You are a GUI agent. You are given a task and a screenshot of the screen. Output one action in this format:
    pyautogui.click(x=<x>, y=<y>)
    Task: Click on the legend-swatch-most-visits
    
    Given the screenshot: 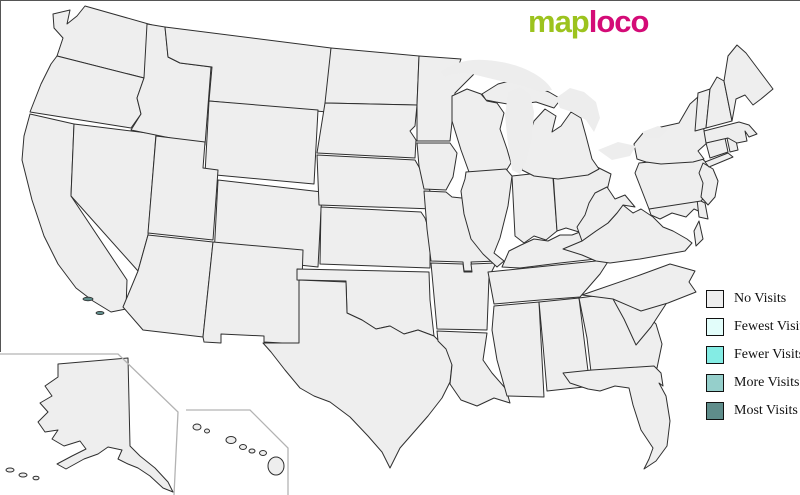 What is the action you would take?
    pyautogui.click(x=715, y=411)
    